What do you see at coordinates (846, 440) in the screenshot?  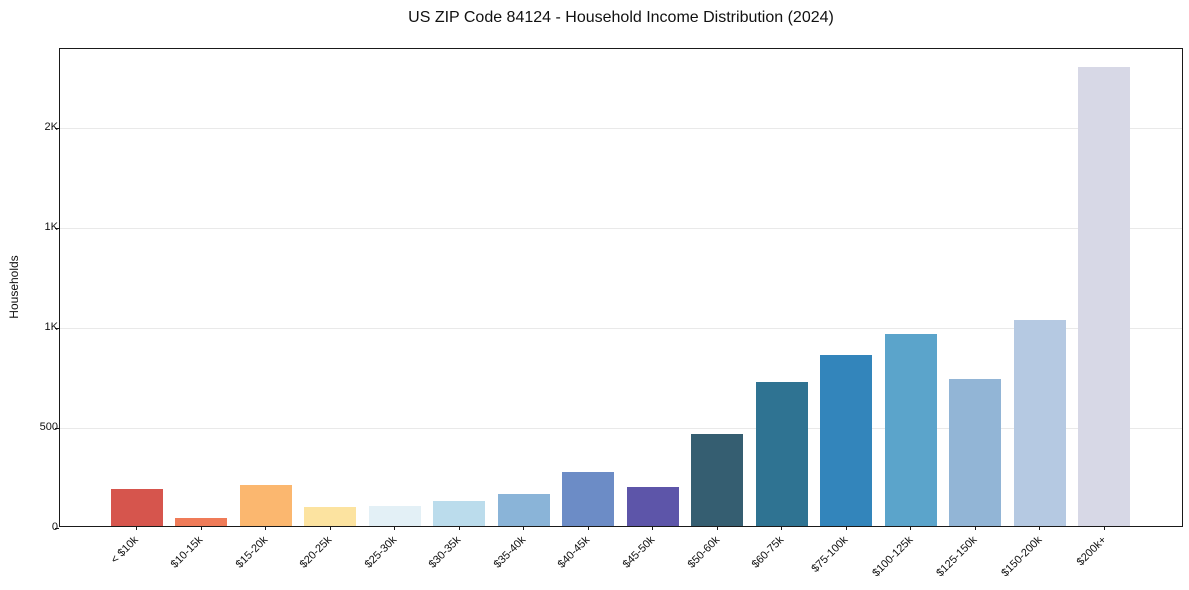 I see `bar-75-100k` at bounding box center [846, 440].